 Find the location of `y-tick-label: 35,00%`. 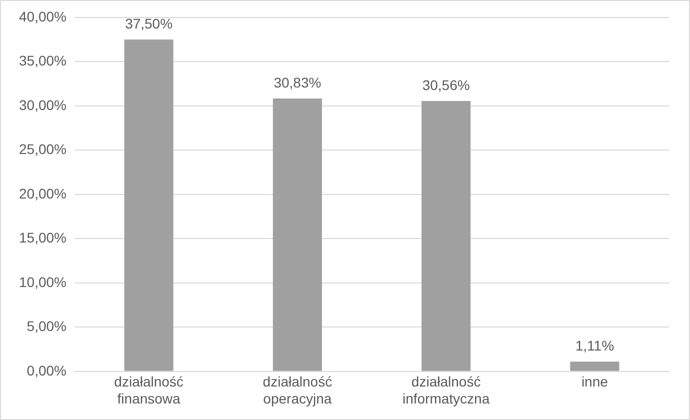

y-tick-label: 35,00% is located at coordinates (42, 60).